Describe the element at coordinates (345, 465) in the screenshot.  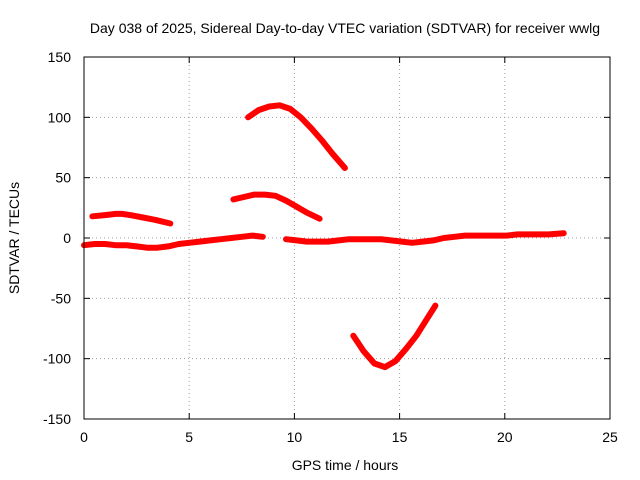
I see `x-axis-label: GPS time / hours` at that location.